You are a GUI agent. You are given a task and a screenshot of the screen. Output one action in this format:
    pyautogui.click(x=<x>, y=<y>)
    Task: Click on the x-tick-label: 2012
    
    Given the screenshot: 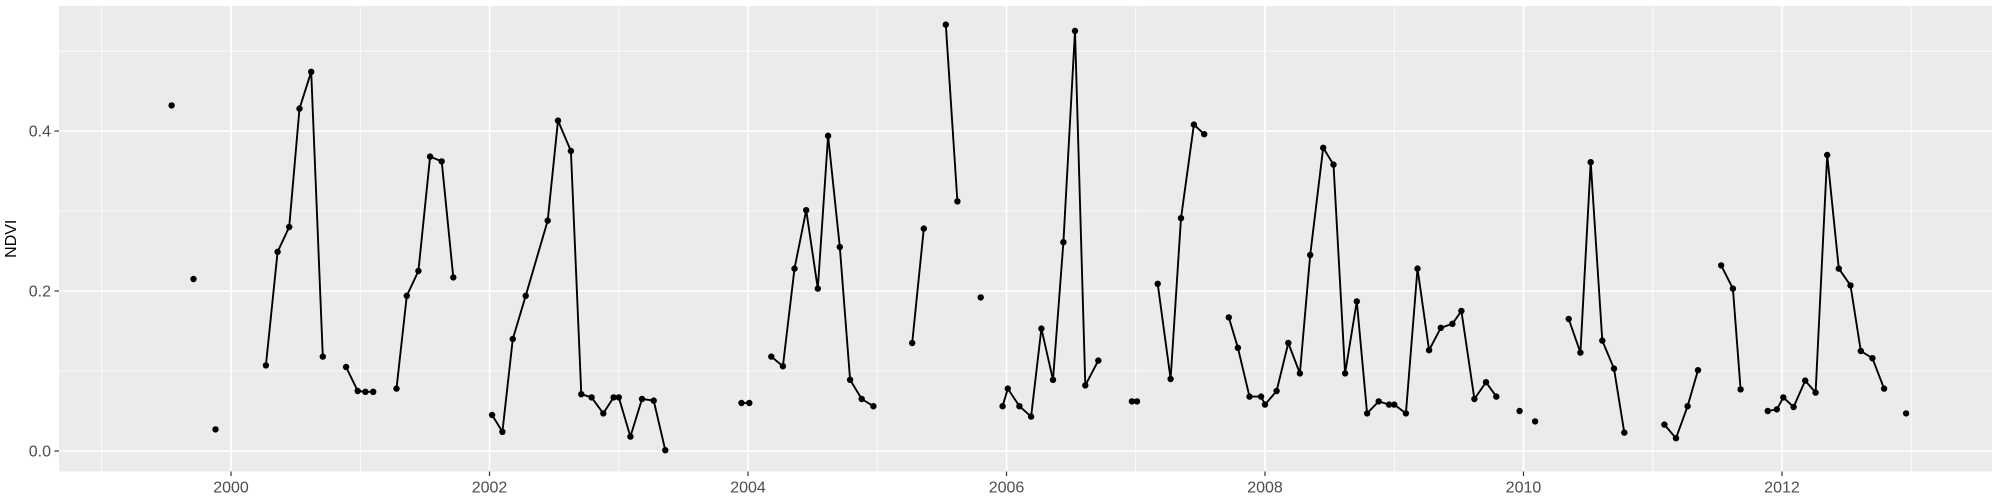 What is the action you would take?
    pyautogui.click(x=1782, y=488)
    